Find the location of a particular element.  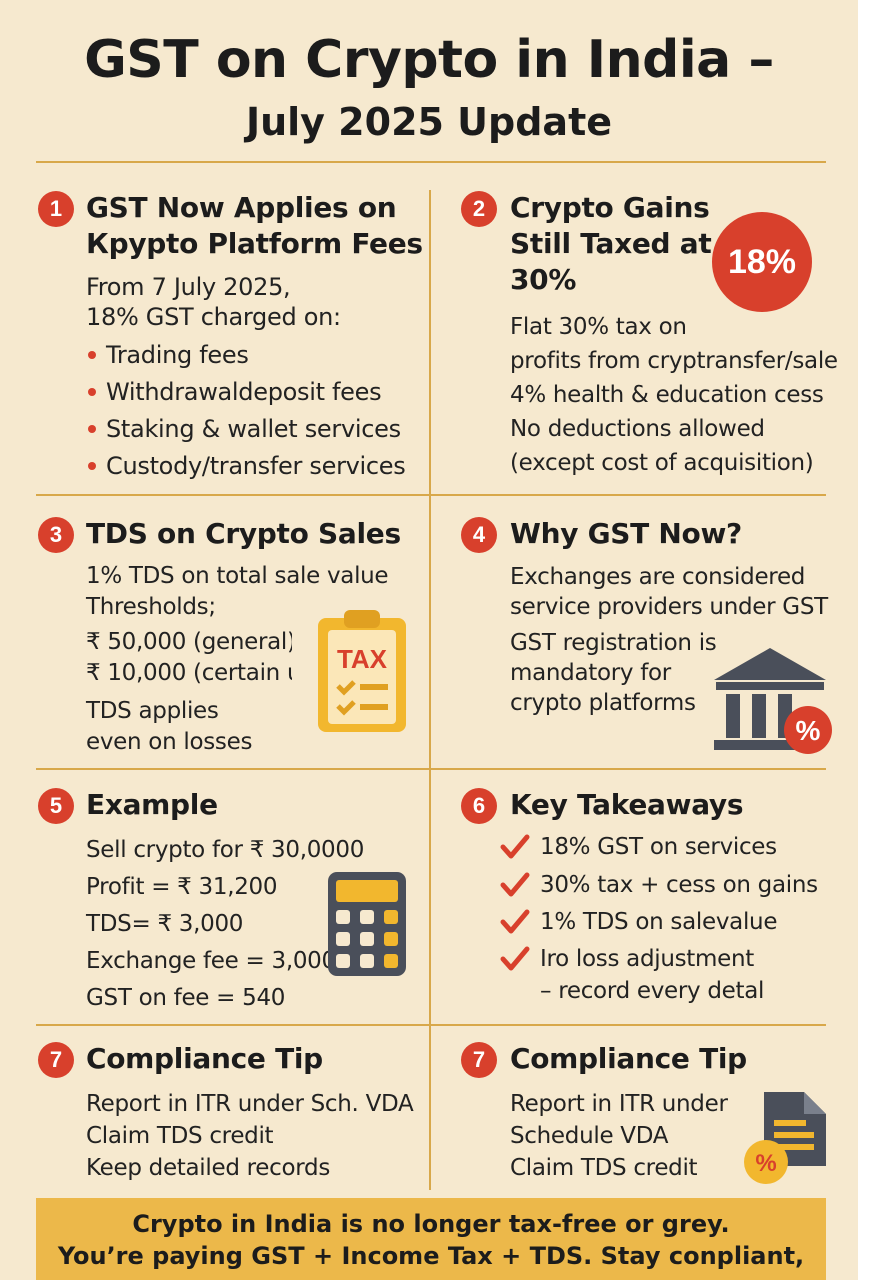

section-number-badge: 6 is located at coordinates (479, 806).